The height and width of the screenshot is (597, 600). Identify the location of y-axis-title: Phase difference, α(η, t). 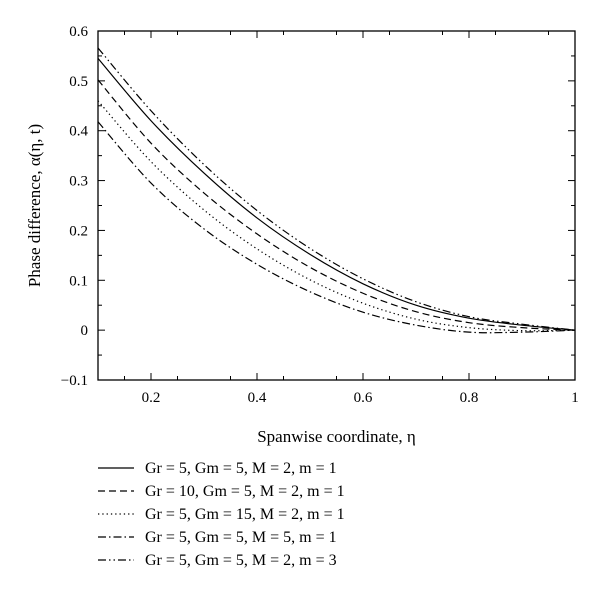
(34, 205).